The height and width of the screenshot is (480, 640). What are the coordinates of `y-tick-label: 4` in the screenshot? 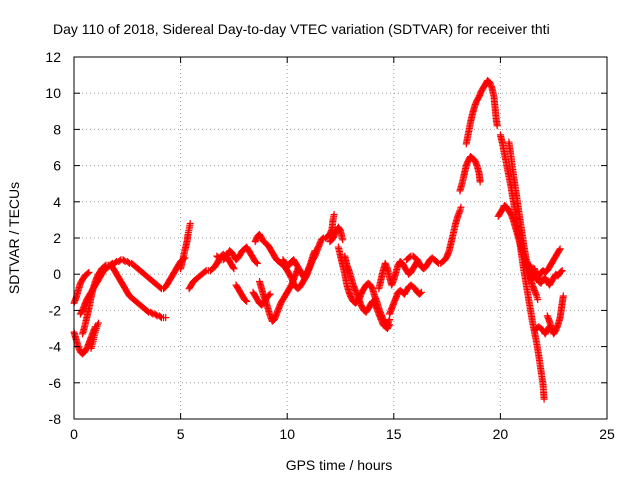 It's located at (57, 202).